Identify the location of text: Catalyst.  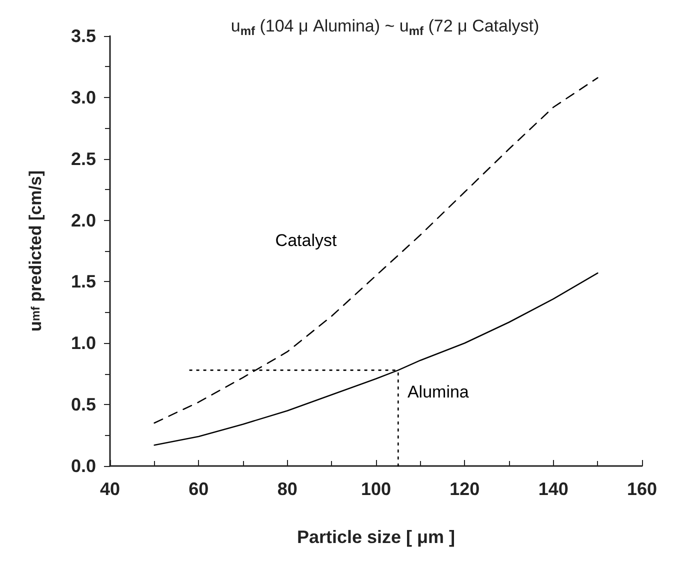
(306, 240).